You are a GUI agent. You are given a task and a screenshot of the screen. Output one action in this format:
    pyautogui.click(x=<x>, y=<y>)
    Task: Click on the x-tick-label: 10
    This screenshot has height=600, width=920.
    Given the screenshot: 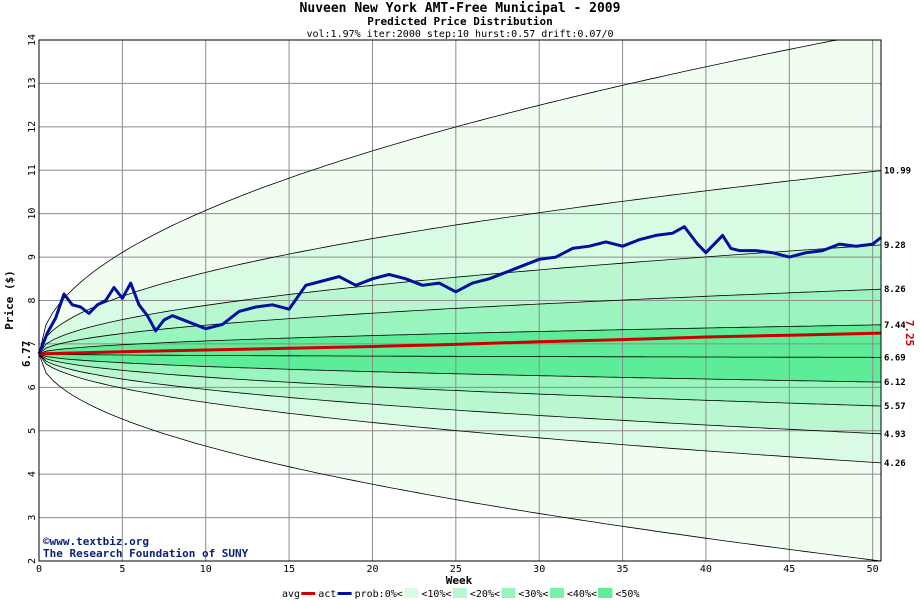 What is the action you would take?
    pyautogui.click(x=206, y=569)
    